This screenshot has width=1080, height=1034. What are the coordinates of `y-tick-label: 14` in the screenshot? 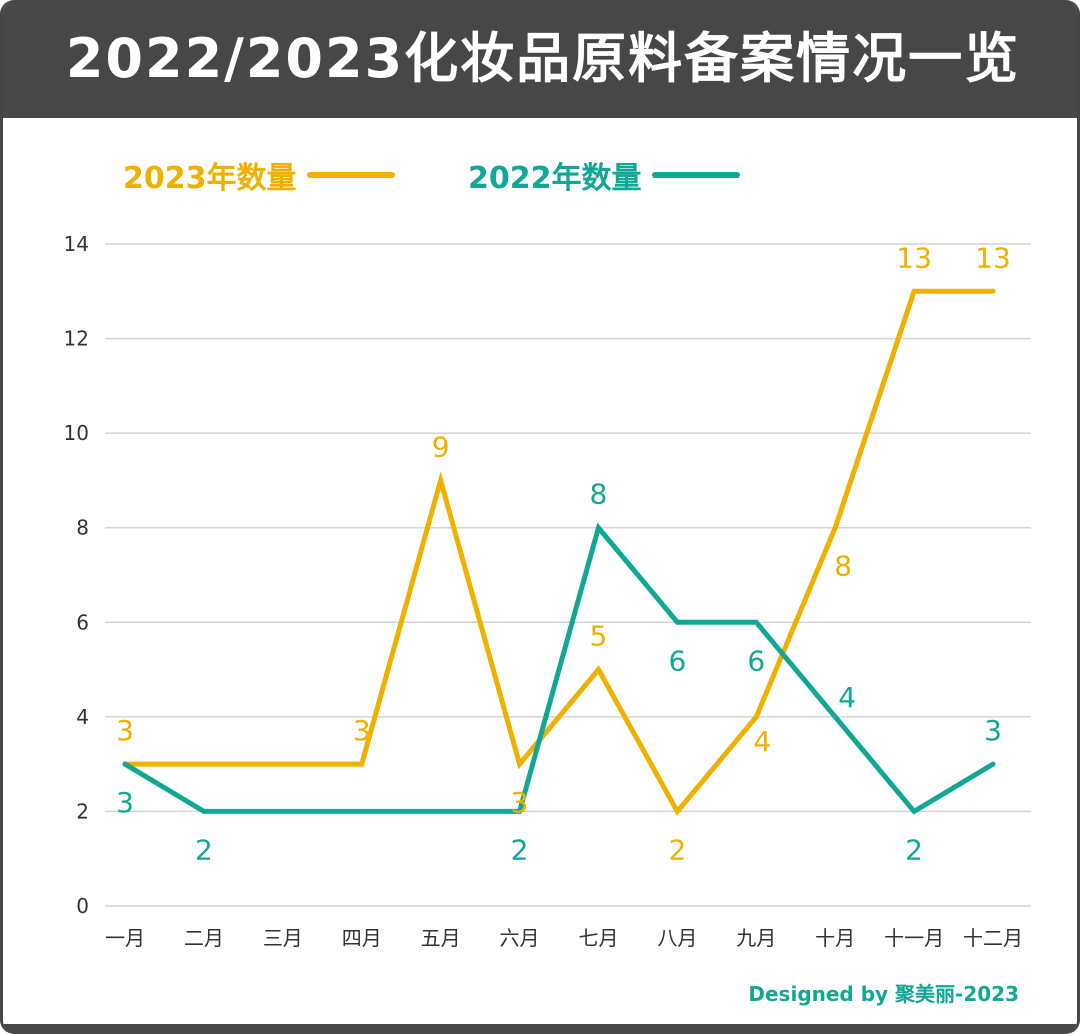 It's located at (76, 244).